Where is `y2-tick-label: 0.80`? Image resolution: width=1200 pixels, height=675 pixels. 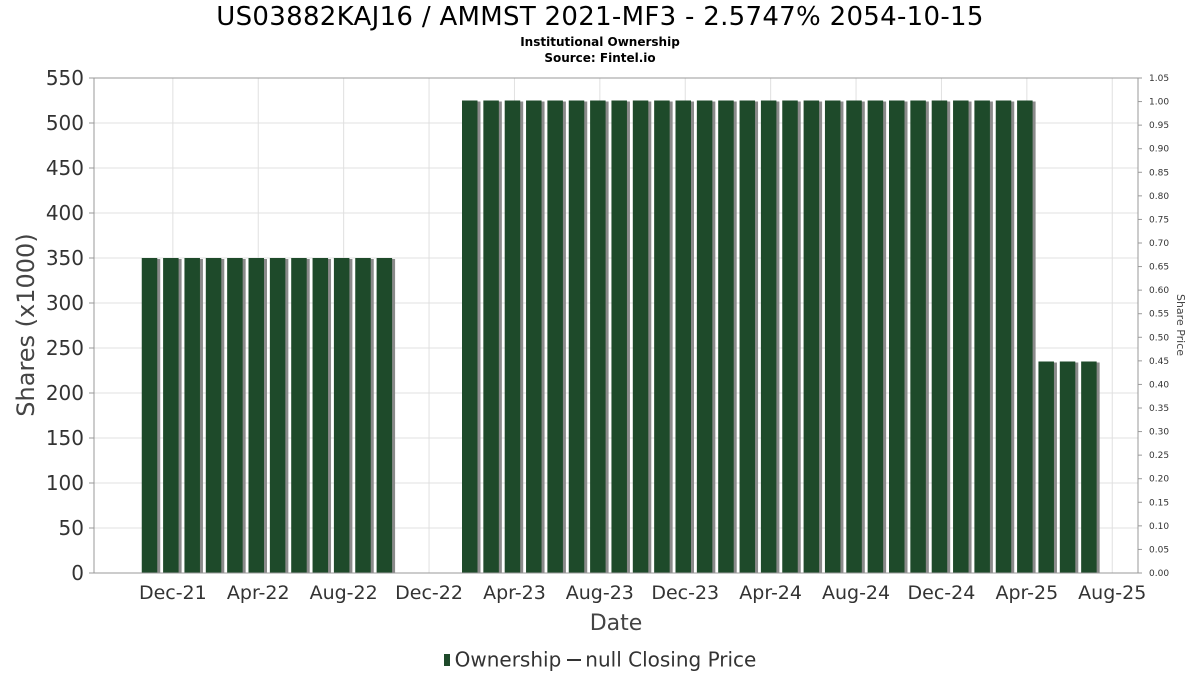 y2-tick-label: 0.80 is located at coordinates (1159, 197).